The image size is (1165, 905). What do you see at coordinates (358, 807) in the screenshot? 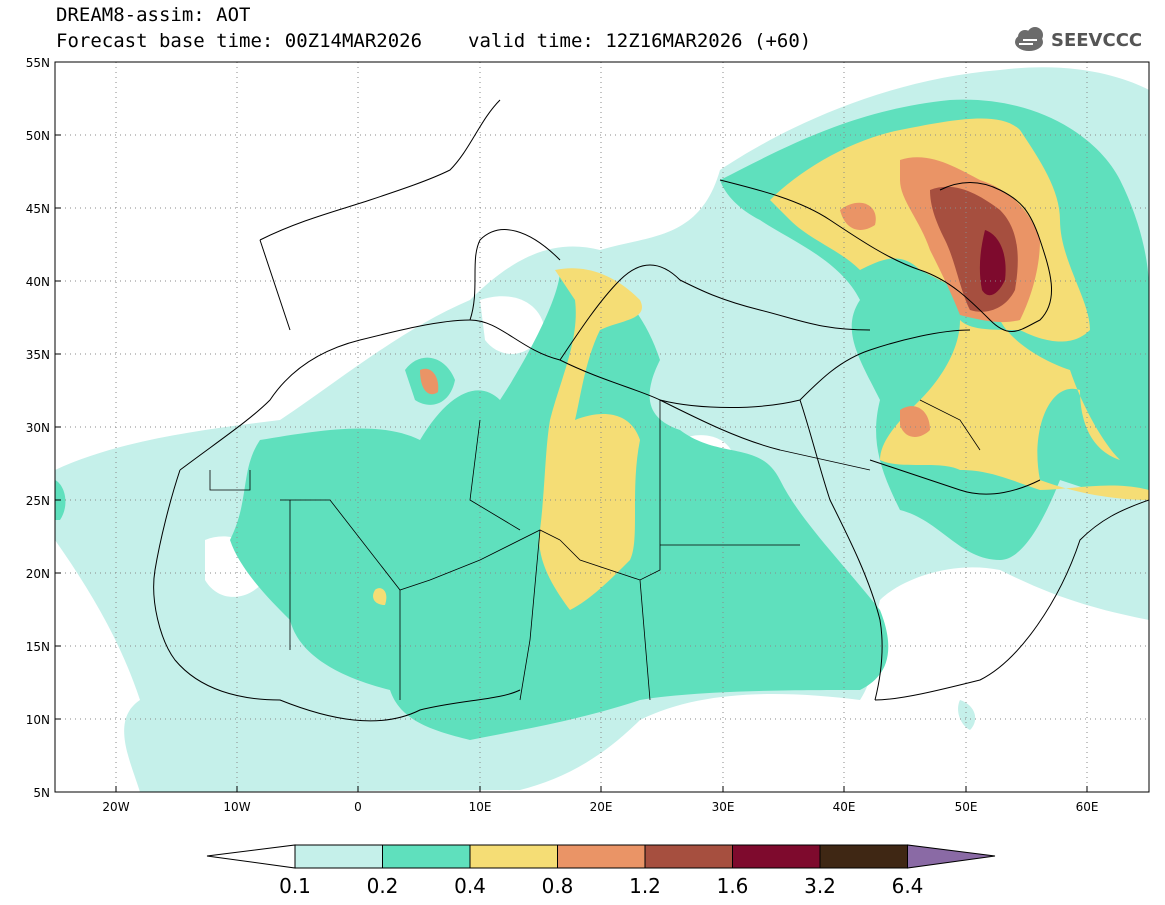
I see `lon-label: 0` at bounding box center [358, 807].